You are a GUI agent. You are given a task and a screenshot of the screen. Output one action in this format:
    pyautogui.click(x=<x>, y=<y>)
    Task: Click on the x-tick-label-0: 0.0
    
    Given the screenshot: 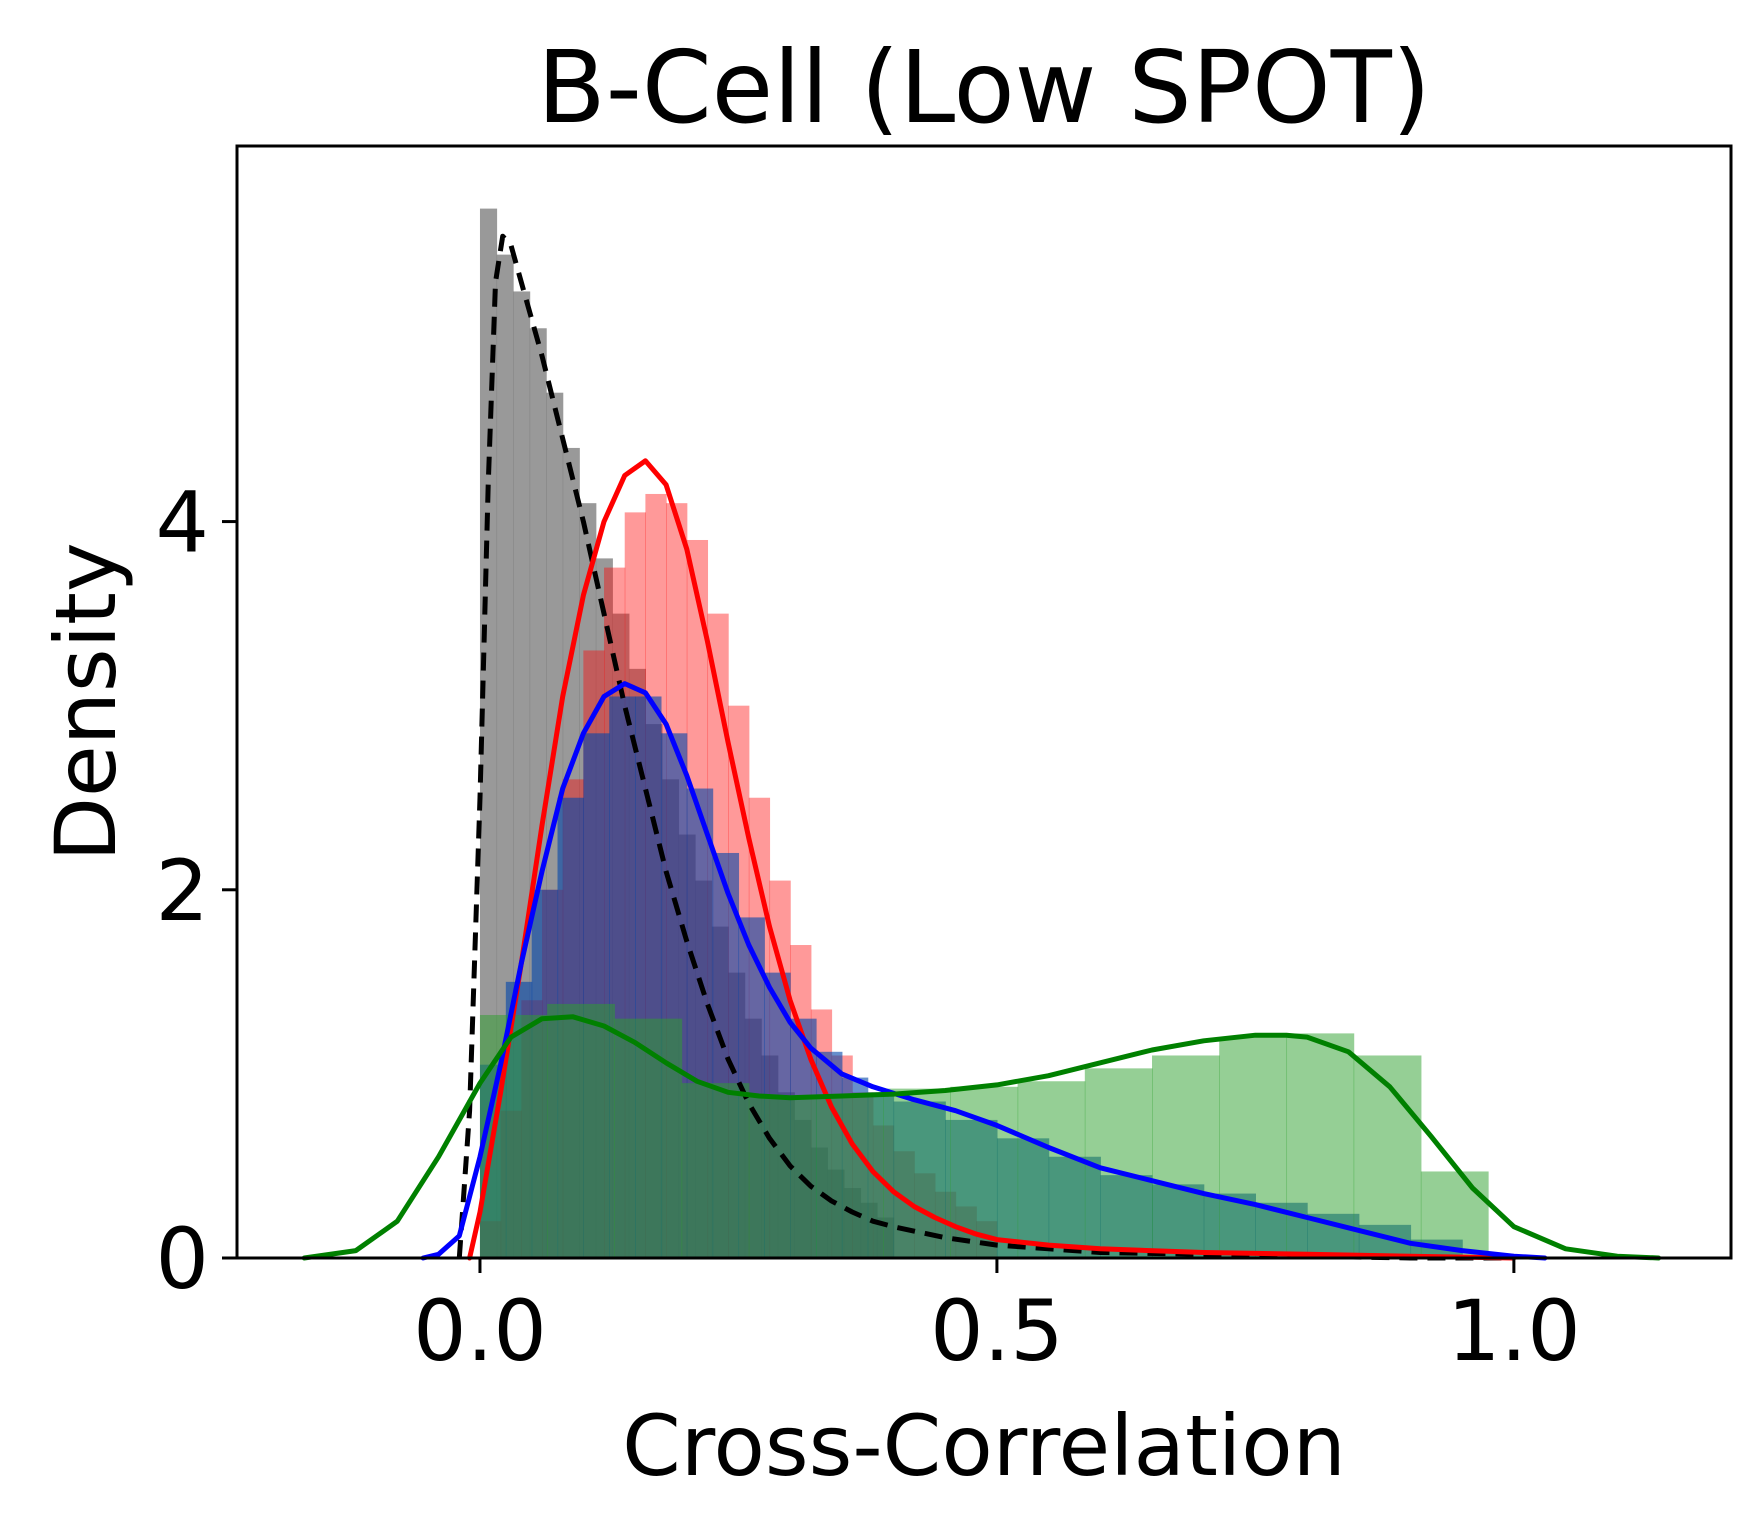 What is the action you would take?
    pyautogui.click(x=480, y=1331)
    